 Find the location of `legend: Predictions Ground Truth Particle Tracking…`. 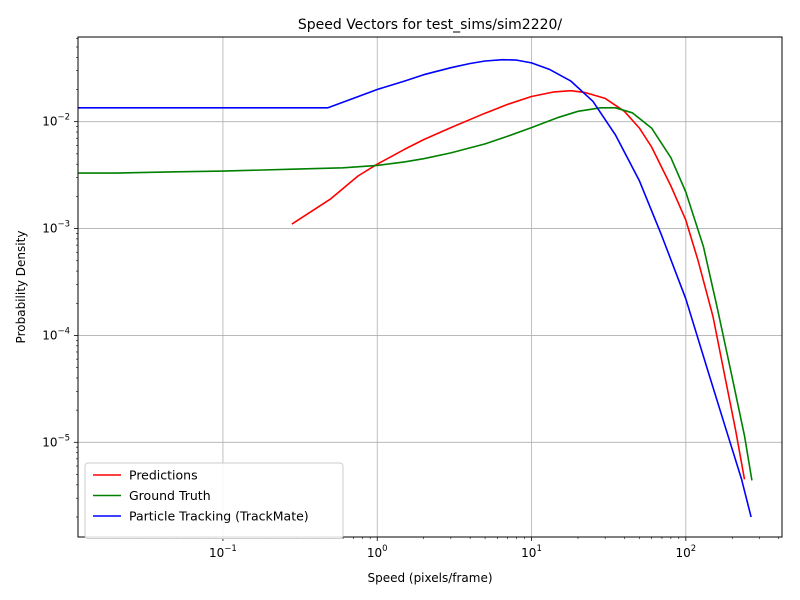

legend: Predictions Ground Truth Particle Tracking… is located at coordinates (214, 500).